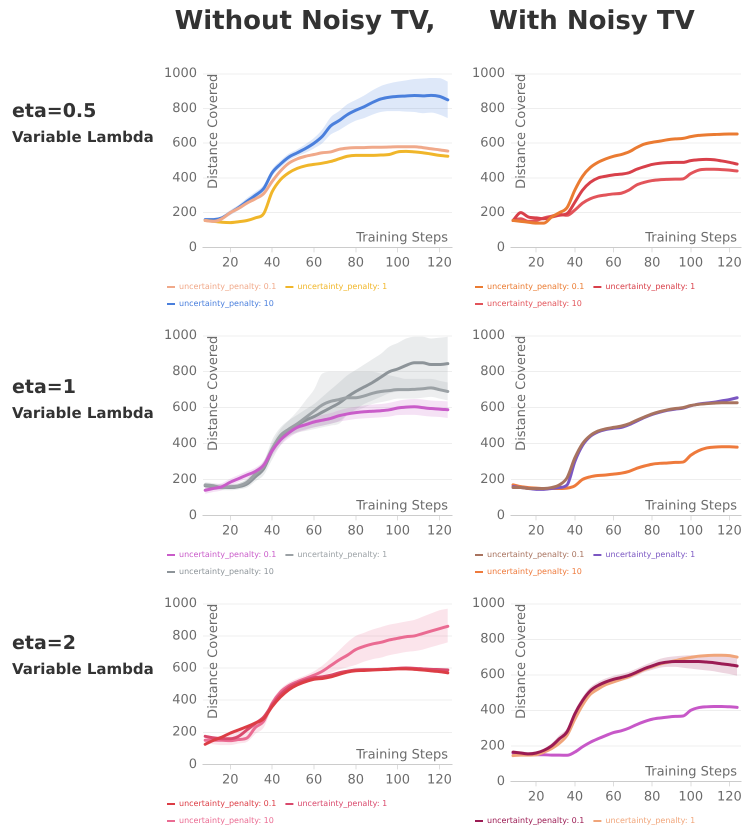 This screenshot has height=835, width=751. I want to click on chart-title: With Noisy TV, so click(592, 21).